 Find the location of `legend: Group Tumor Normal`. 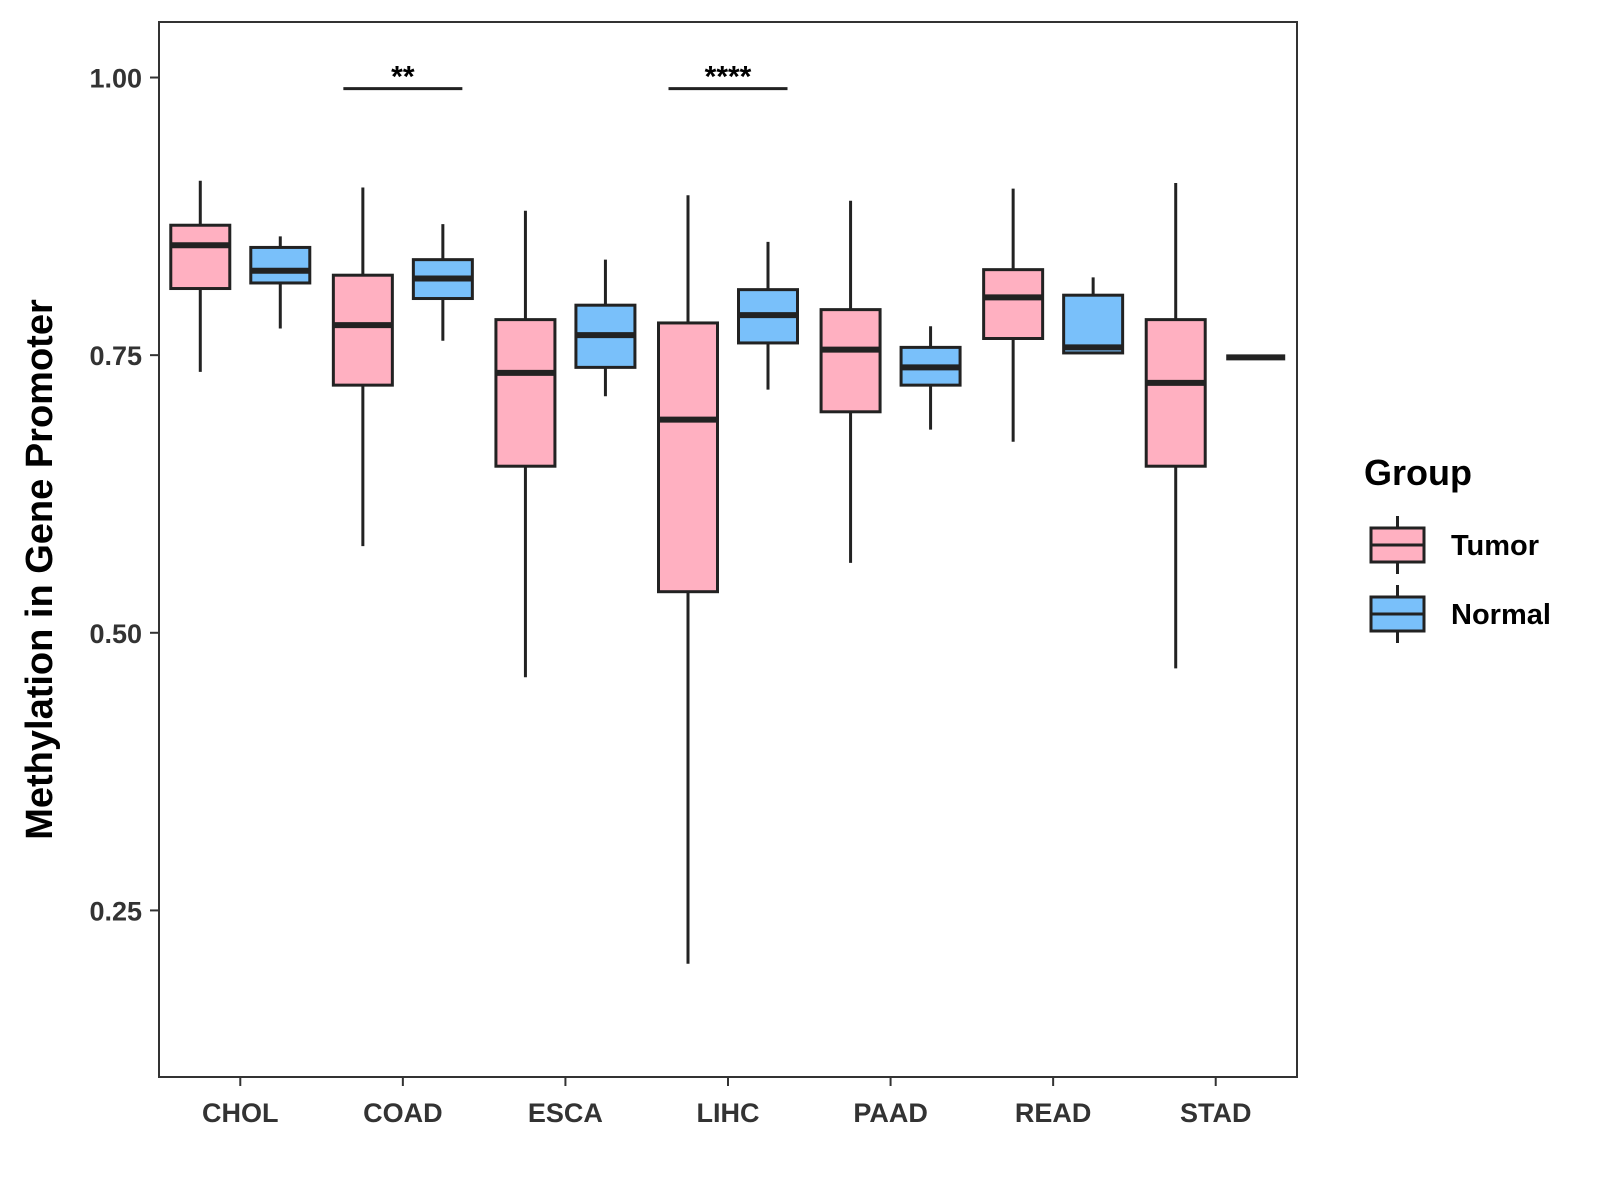

legend: Group Tumor Normal is located at coordinates (1457, 547).